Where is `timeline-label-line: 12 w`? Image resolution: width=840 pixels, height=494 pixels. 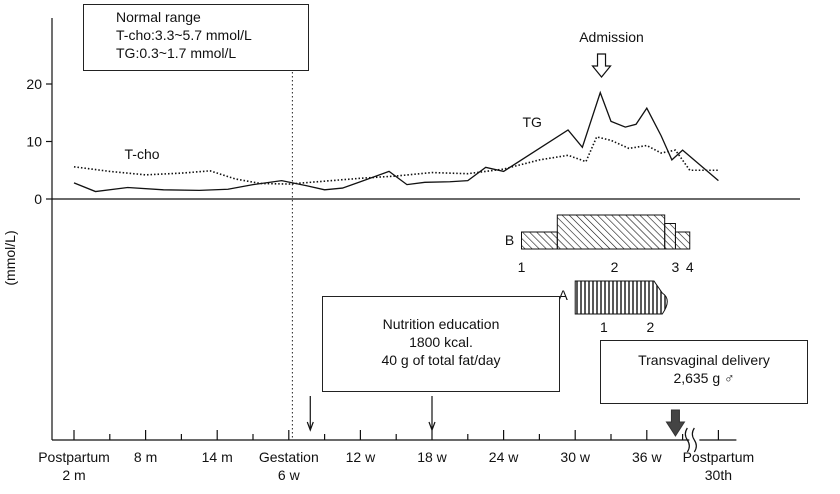 timeline-label-line: 12 w is located at coordinates (361, 457).